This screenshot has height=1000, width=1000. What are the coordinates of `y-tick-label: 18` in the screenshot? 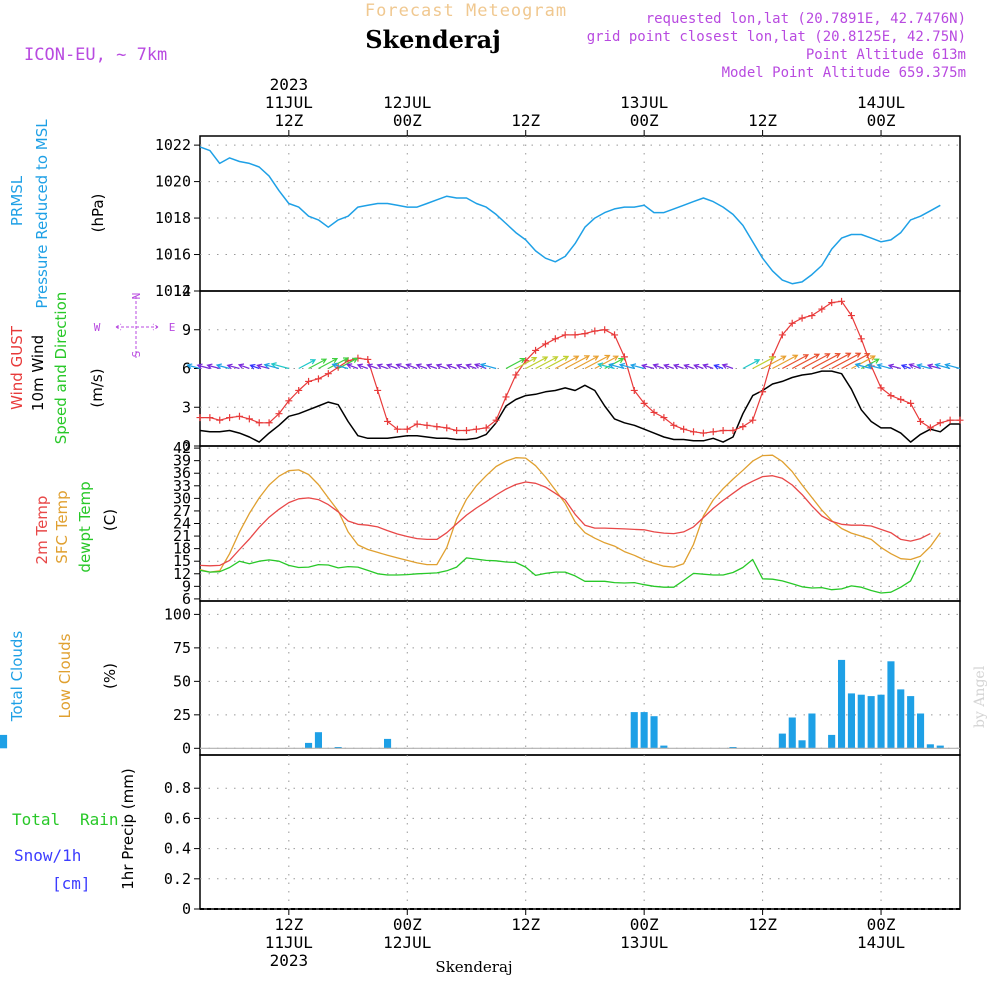 It's located at (182, 549).